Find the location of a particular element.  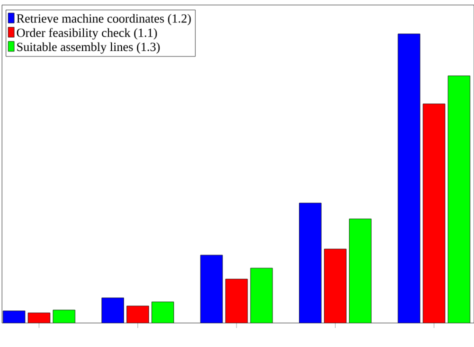

legend-label: Suitable assembly lines (1.3) is located at coordinates (88, 48).